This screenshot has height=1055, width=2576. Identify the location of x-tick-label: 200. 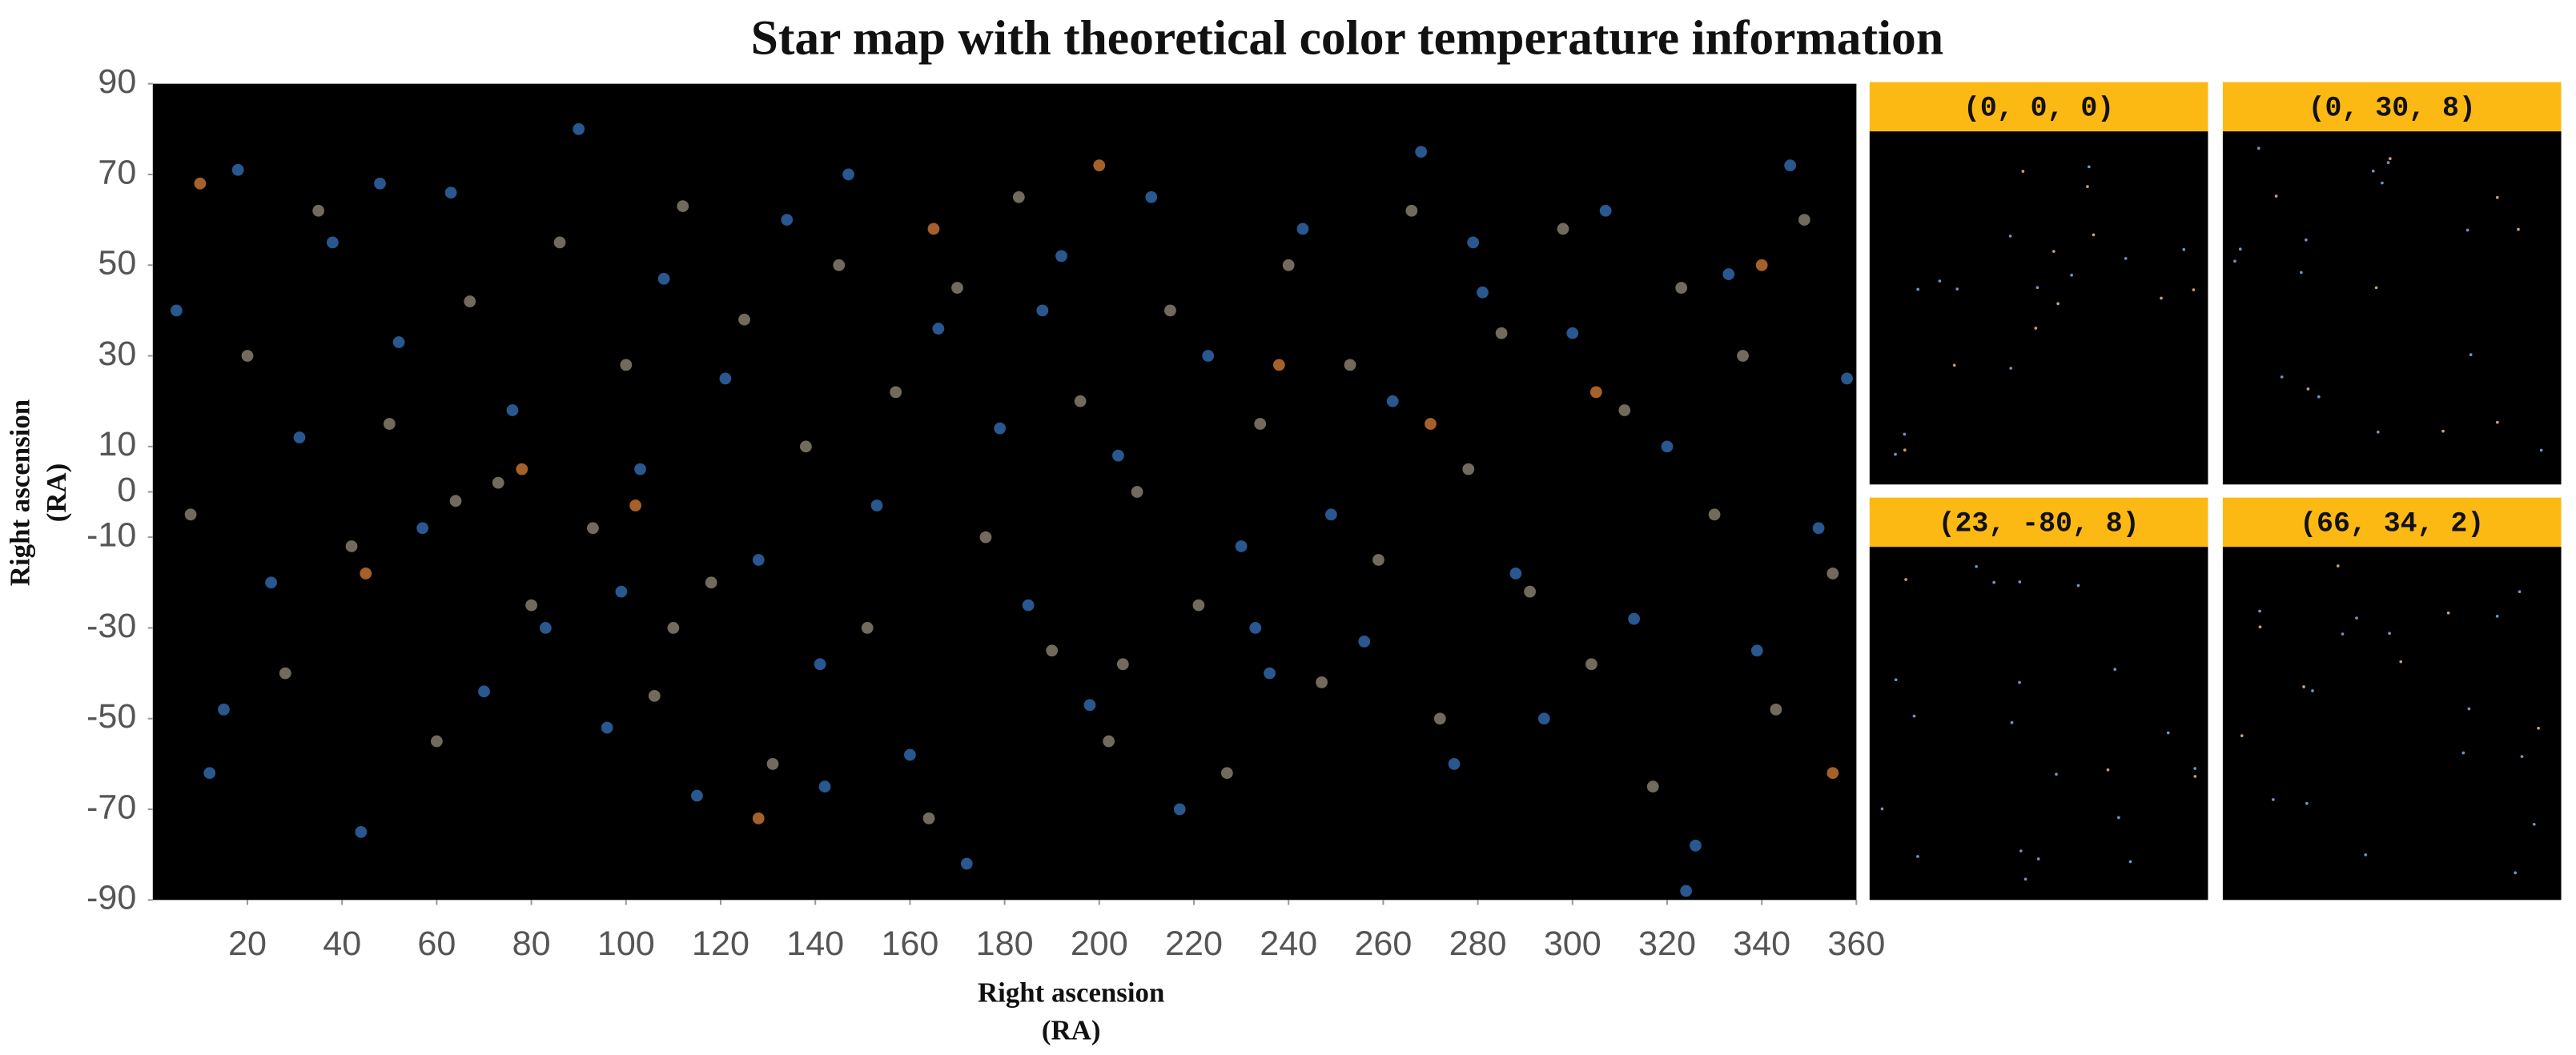
(1099, 944).